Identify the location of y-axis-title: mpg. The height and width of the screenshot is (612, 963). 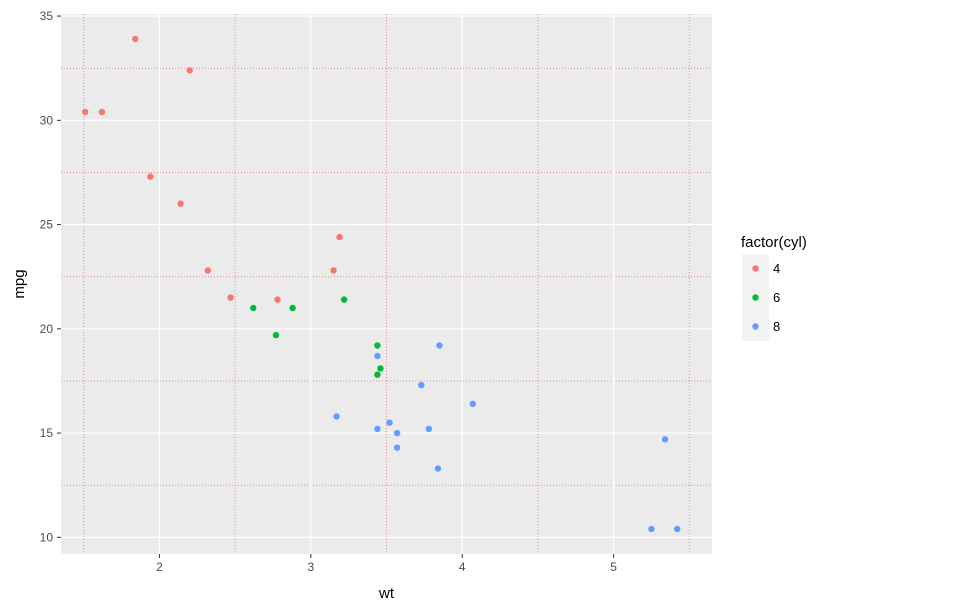
(19, 283).